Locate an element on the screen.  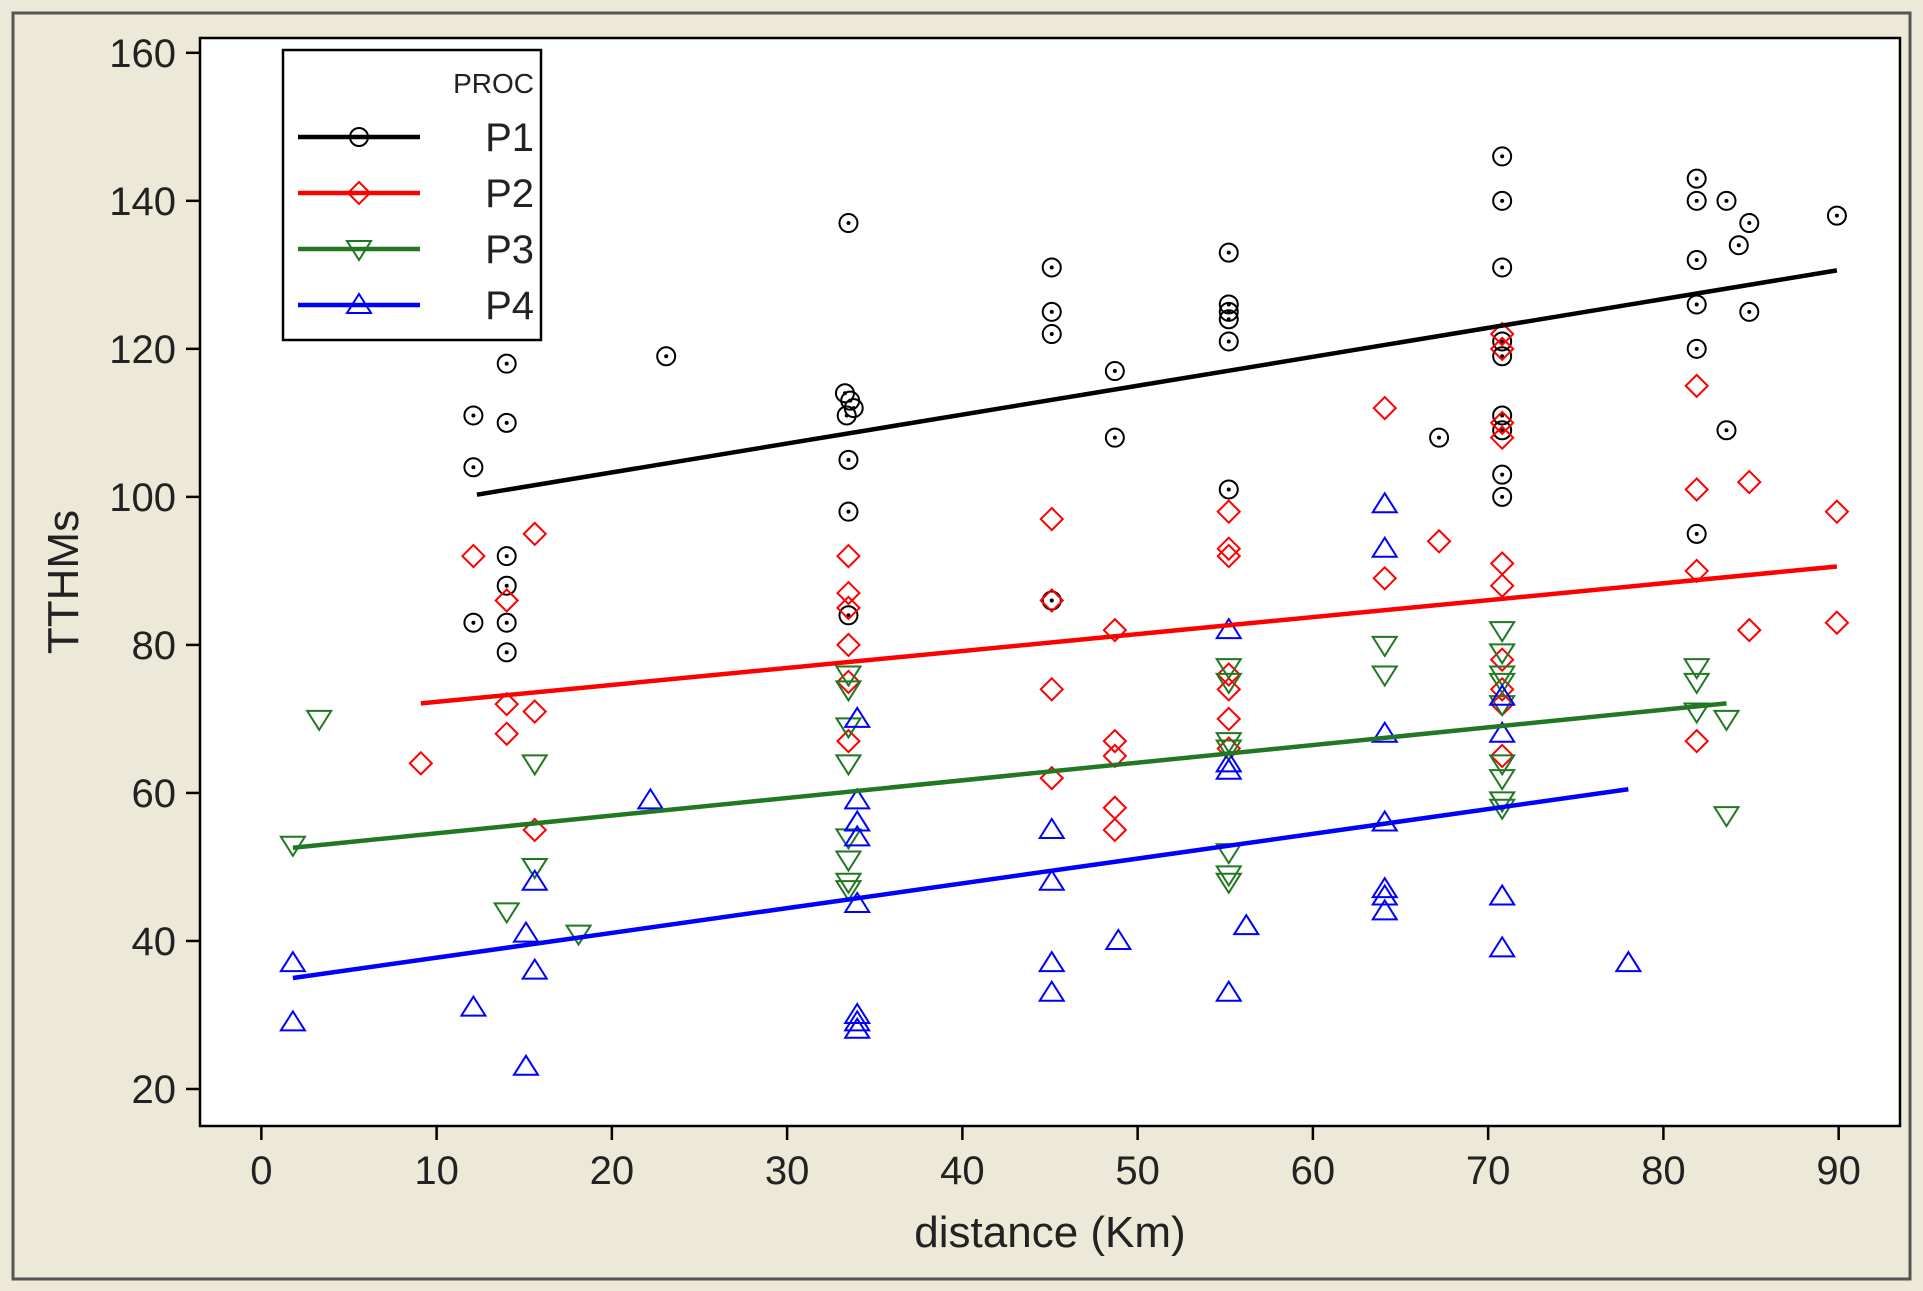
x-tick-label: 90 is located at coordinates (1838, 1171).